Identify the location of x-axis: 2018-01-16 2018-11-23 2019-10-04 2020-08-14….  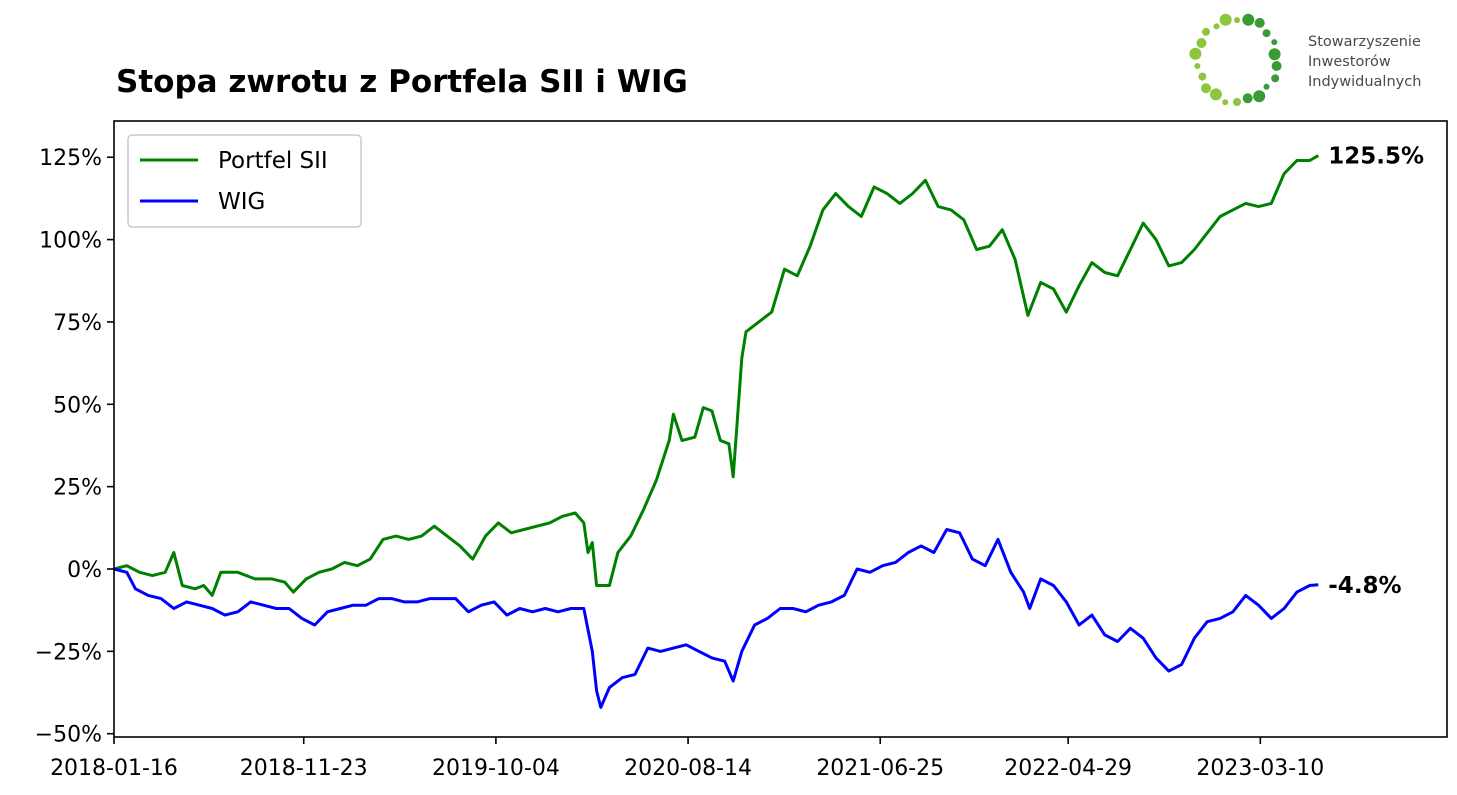
(687, 759).